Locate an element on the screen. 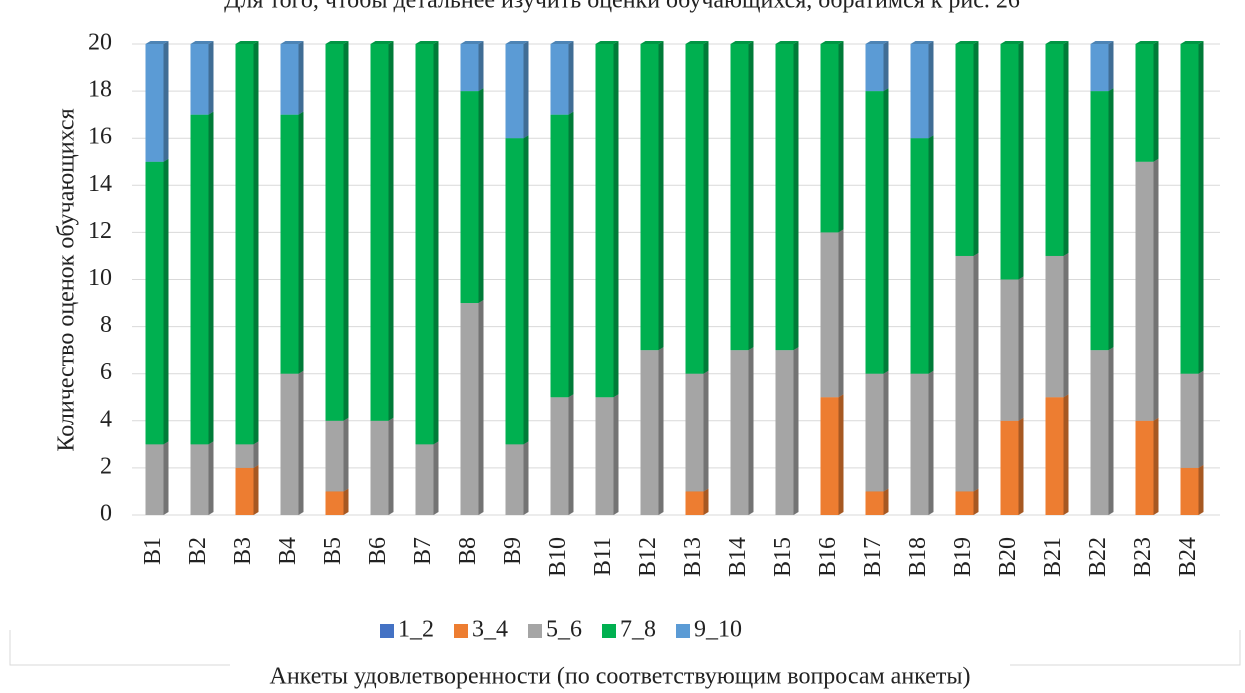 The width and height of the screenshot is (1245, 693). y-tick-label: 16 is located at coordinates (100, 137).